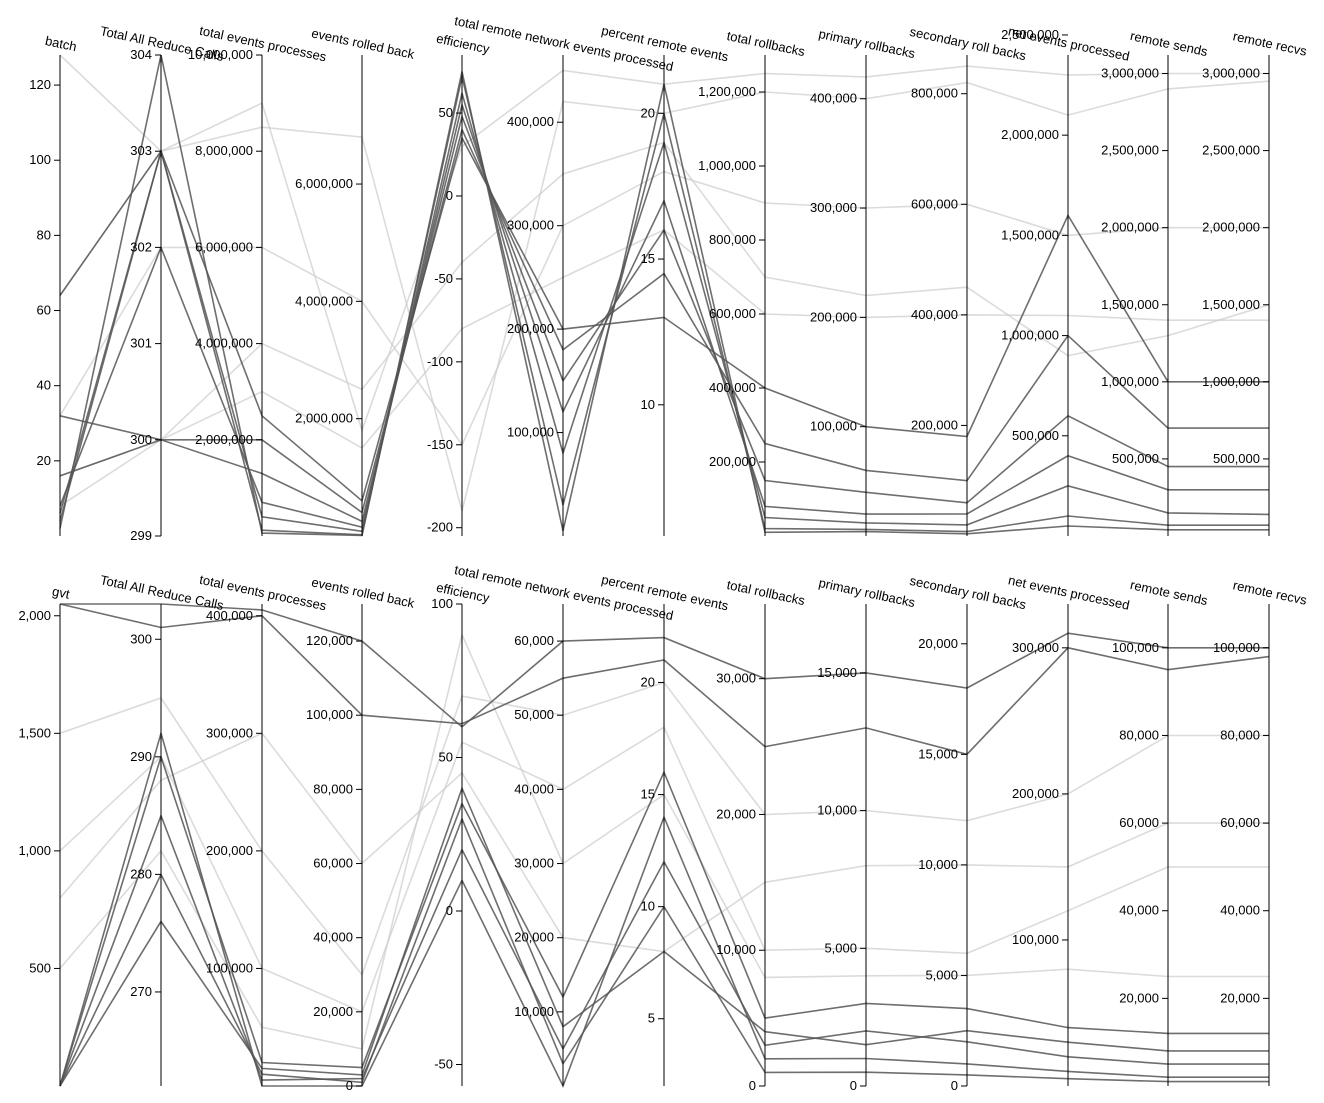 The height and width of the screenshot is (1103, 1324). What do you see at coordinates (648, 404) in the screenshot?
I see `tick-label: 10` at bounding box center [648, 404].